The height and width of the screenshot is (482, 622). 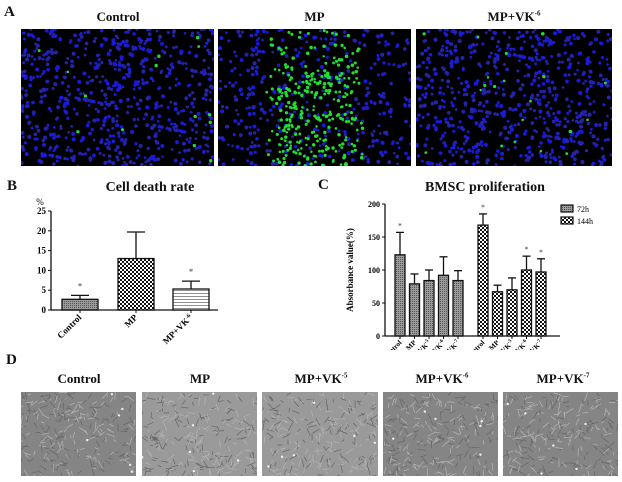 I want to click on svg-text: 20, so click(x=42, y=231).